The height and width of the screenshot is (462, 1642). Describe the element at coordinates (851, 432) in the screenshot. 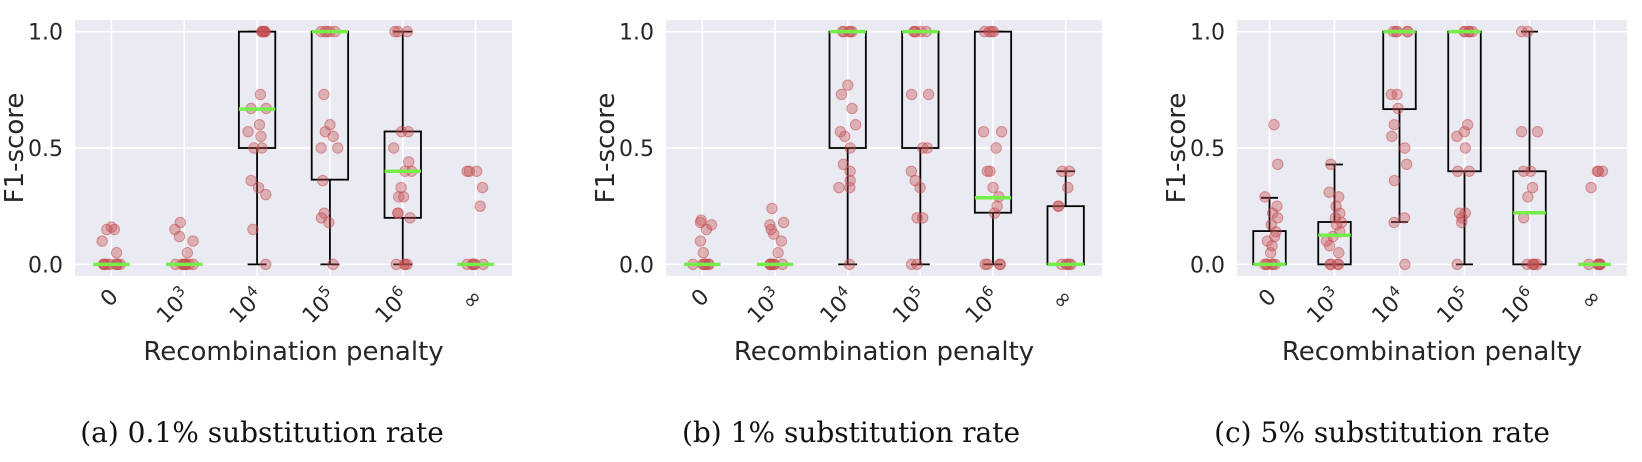

I see `subfigure-caption: (b) 1% substitution rate` at that location.